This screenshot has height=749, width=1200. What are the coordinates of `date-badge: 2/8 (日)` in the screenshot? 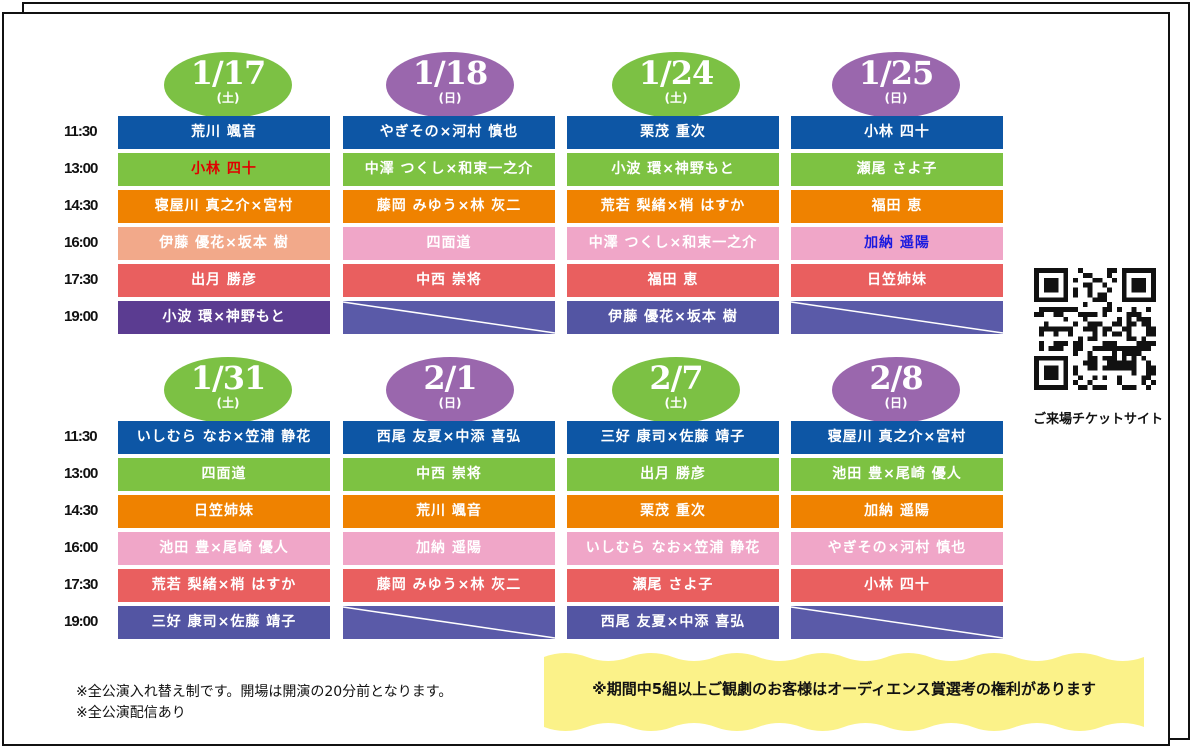 It's located at (896, 390).